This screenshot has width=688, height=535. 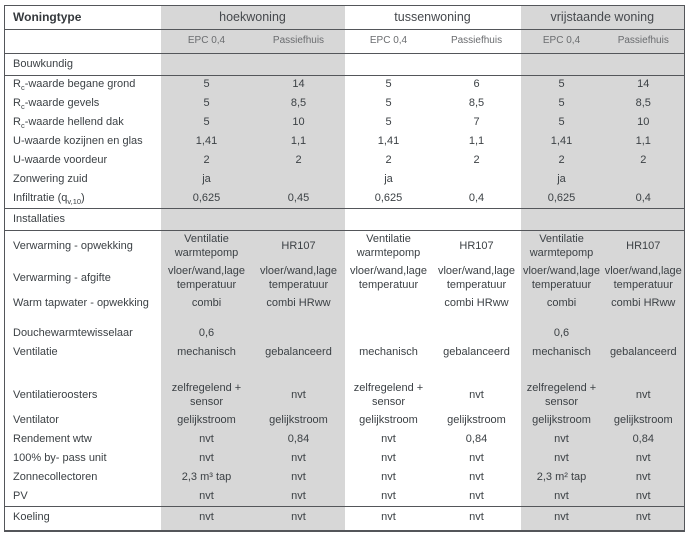 I want to click on value-cell: combi, so click(x=206, y=309).